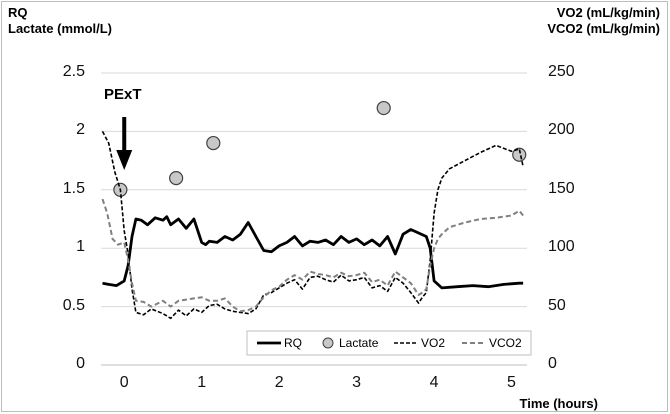 This screenshot has height=414, width=670. What do you see at coordinates (293, 343) in the screenshot?
I see `legend-rq-label: RQ` at bounding box center [293, 343].